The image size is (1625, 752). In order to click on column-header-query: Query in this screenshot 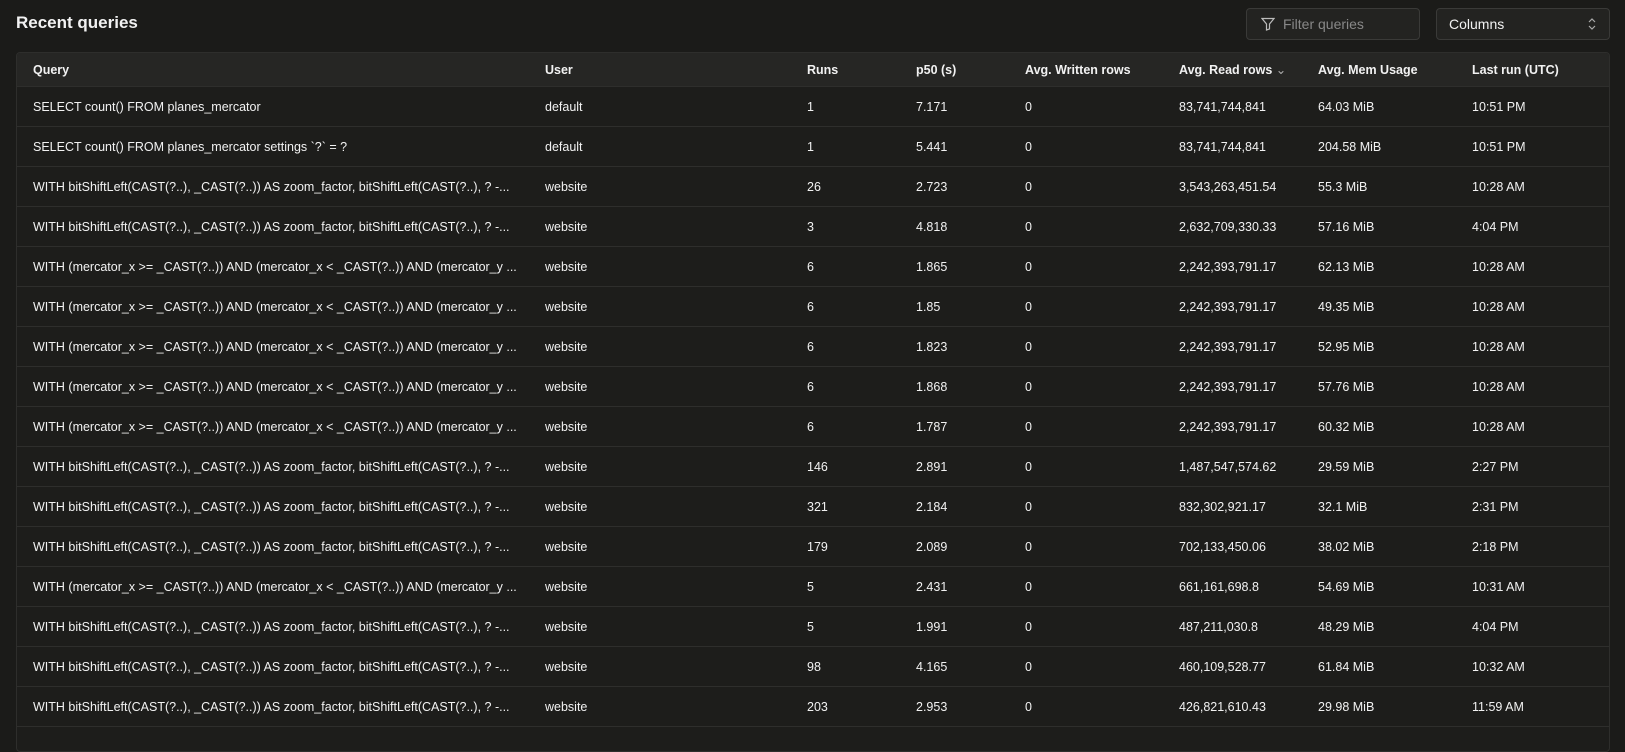, I will do `click(51, 70)`.